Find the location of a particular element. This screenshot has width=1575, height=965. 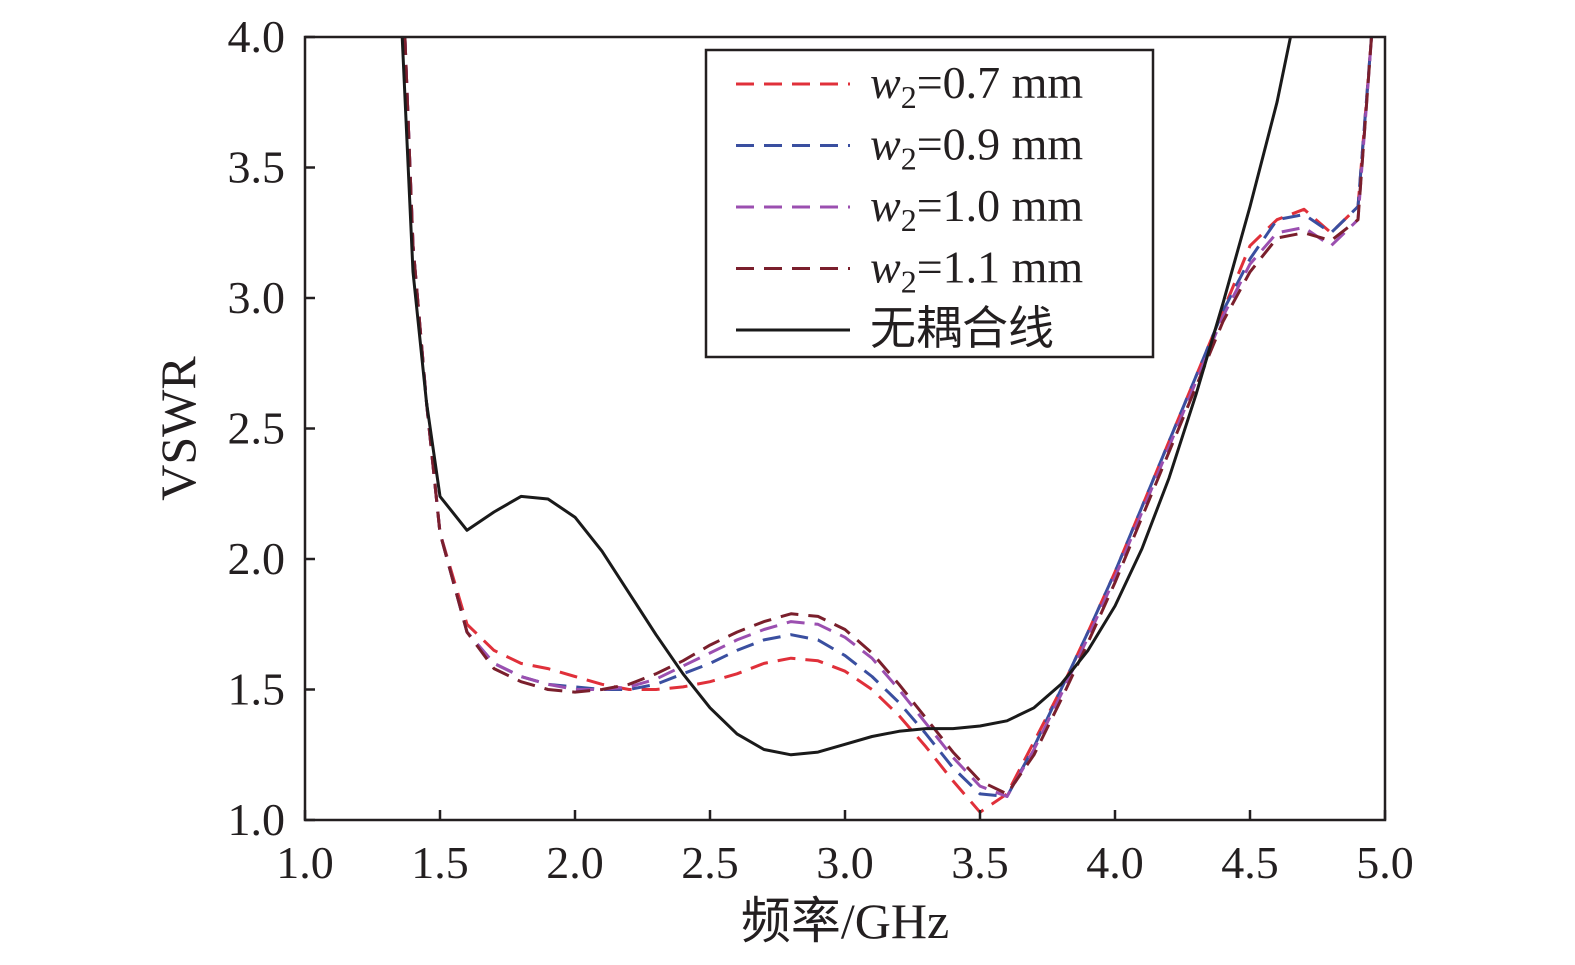

legend-entry: w2=1.0 mm is located at coordinates (909, 209).